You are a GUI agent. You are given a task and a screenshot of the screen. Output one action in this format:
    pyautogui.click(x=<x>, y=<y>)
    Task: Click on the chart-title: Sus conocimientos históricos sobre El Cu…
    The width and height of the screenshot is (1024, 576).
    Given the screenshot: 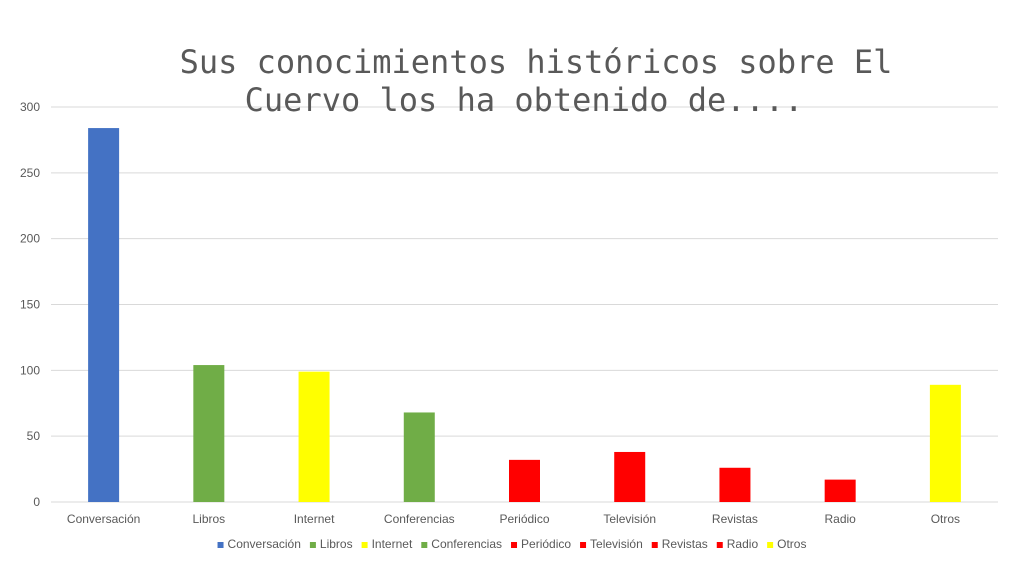 What is the action you would take?
    pyautogui.click(x=536, y=81)
    